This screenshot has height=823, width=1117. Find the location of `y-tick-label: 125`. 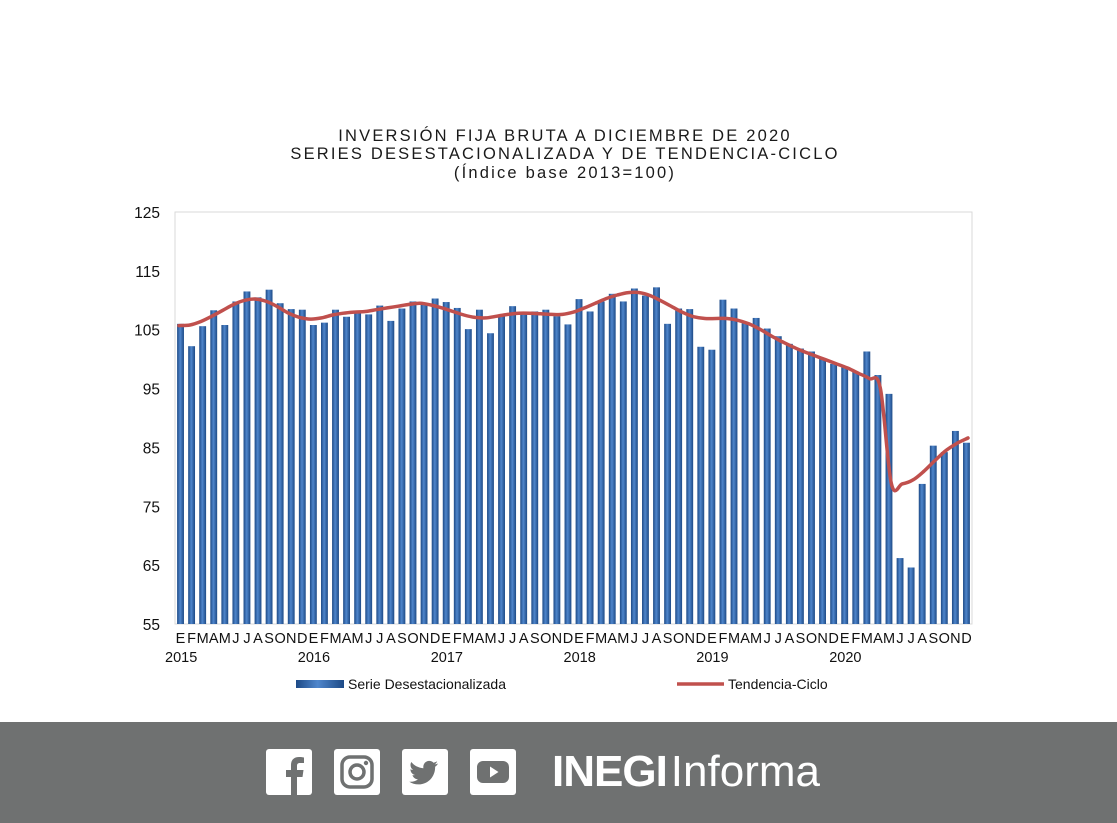

y-tick-label: 125 is located at coordinates (147, 213).